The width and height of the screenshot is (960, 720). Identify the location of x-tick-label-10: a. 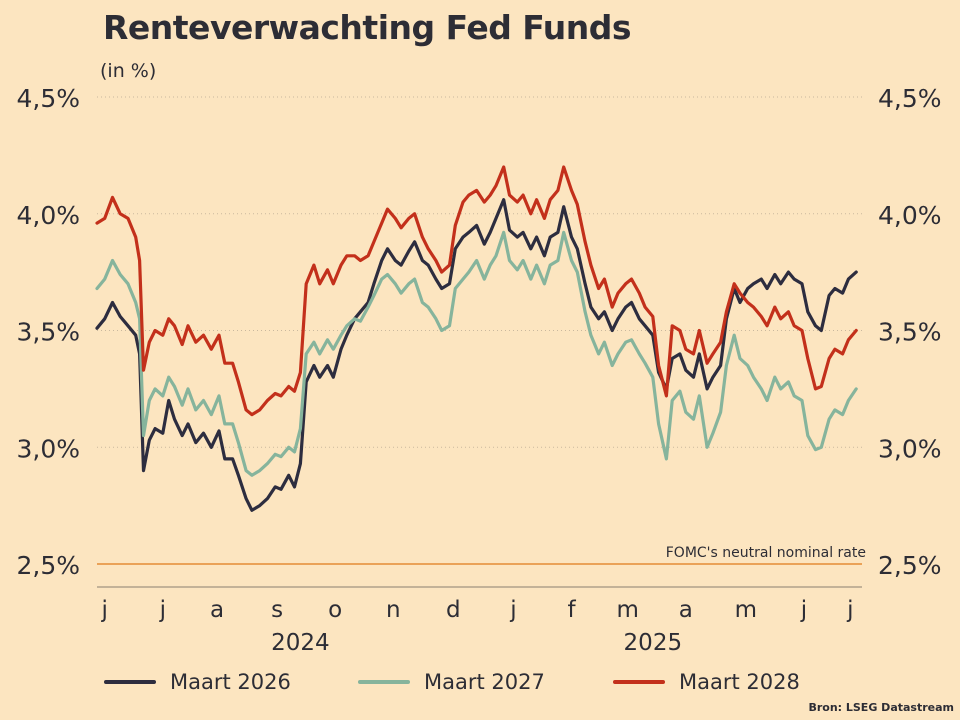
(686, 610).